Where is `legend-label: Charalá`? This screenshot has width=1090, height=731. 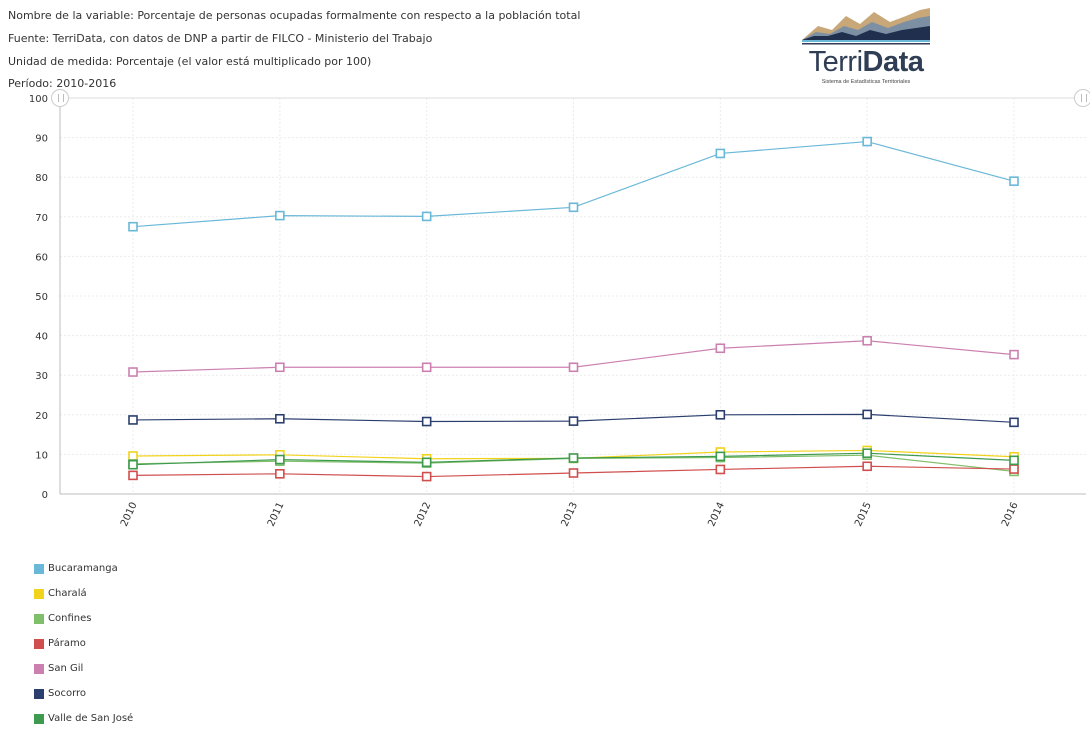
legend-label: Charalá is located at coordinates (67, 593).